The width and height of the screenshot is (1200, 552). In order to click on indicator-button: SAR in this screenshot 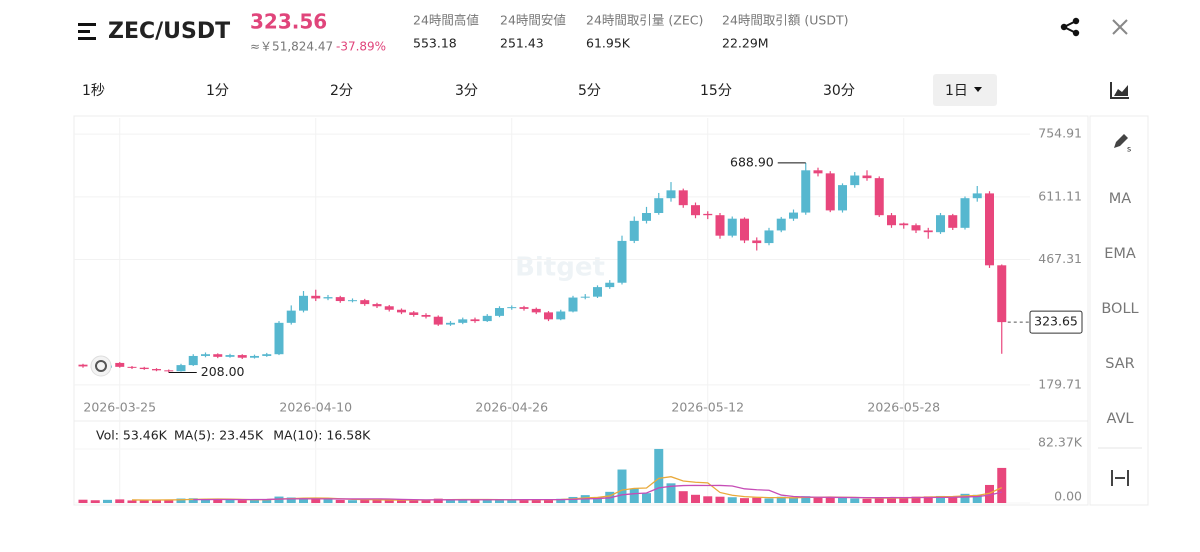, I will do `click(1119, 364)`.